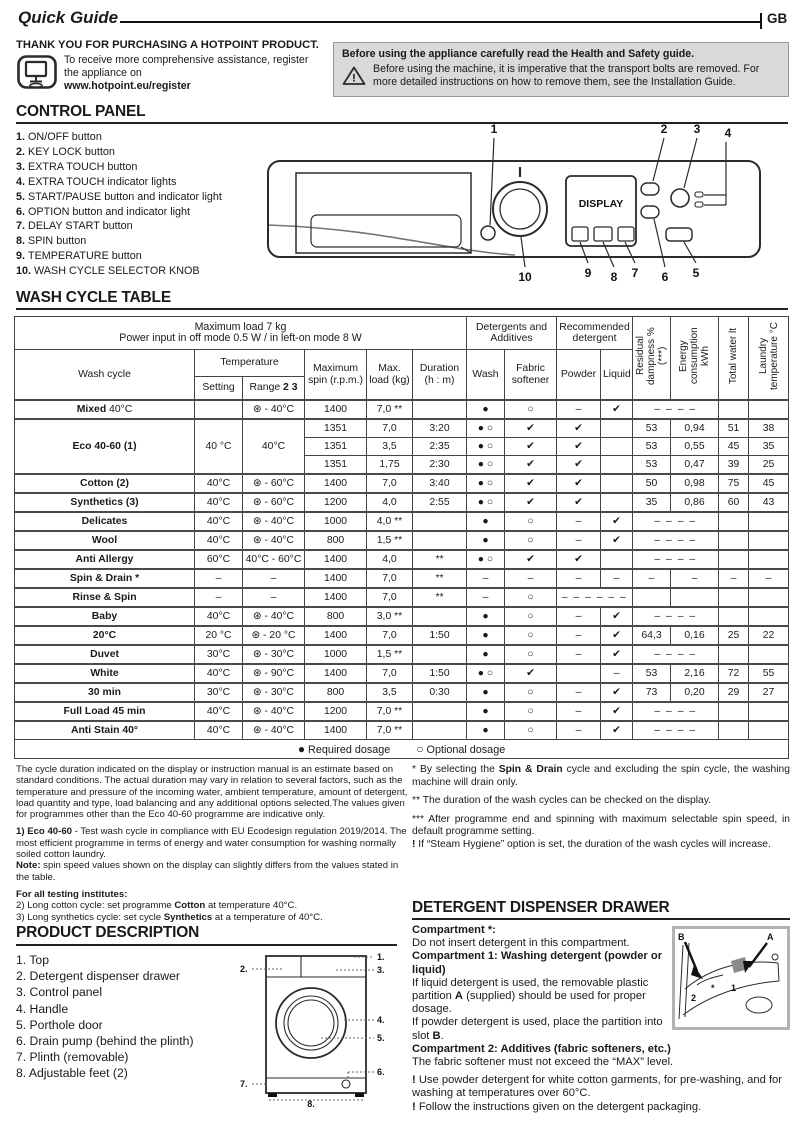  I want to click on table-cell: **, so click(439, 559).